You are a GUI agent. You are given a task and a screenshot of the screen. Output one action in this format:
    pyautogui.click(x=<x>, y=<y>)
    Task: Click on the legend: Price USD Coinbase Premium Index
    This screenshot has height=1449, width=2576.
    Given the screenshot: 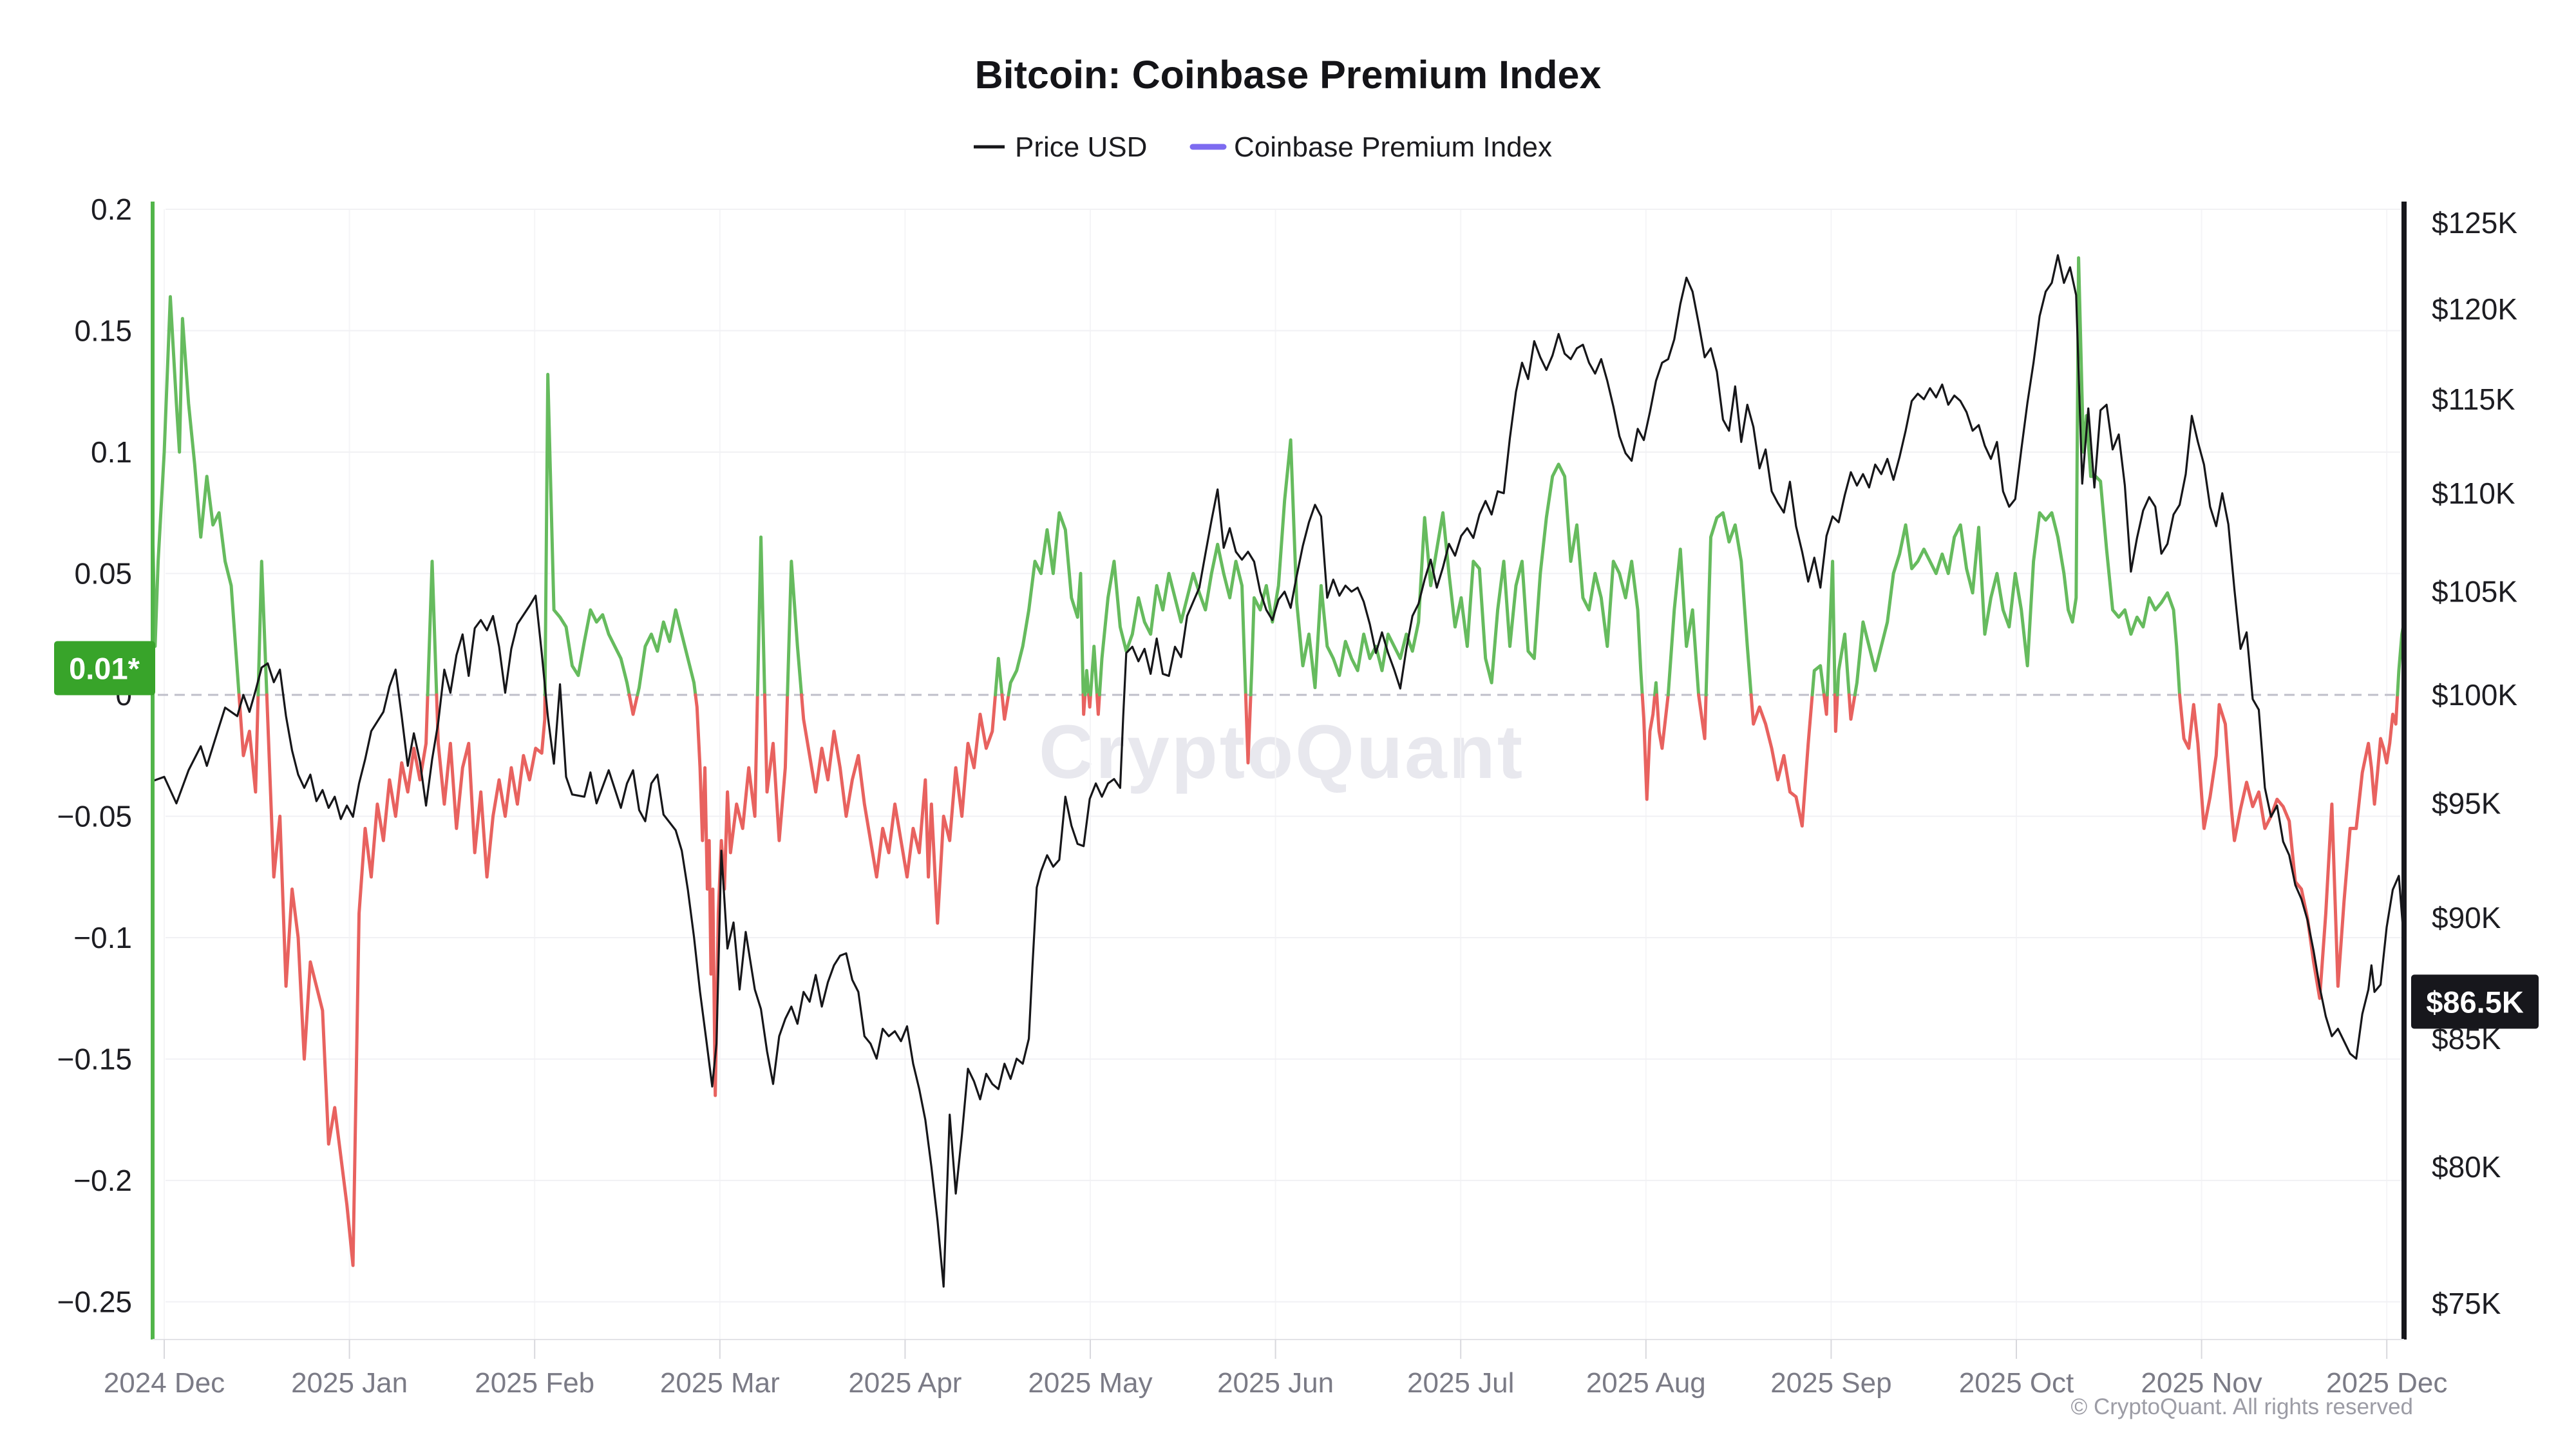 What is the action you would take?
    pyautogui.click(x=1263, y=147)
    